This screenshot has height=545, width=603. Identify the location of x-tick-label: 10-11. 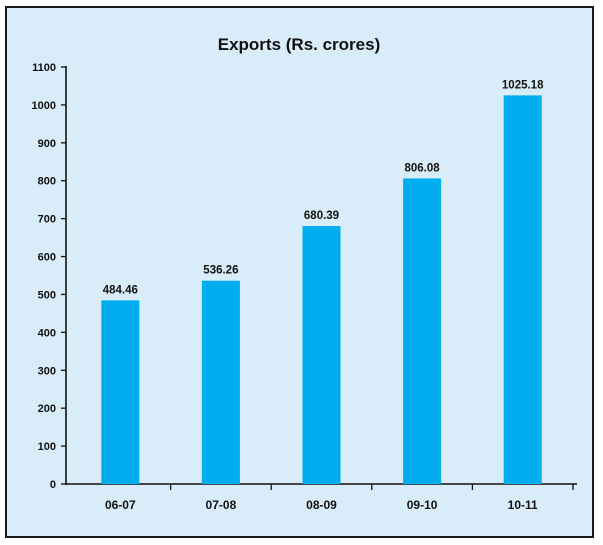
(523, 505).